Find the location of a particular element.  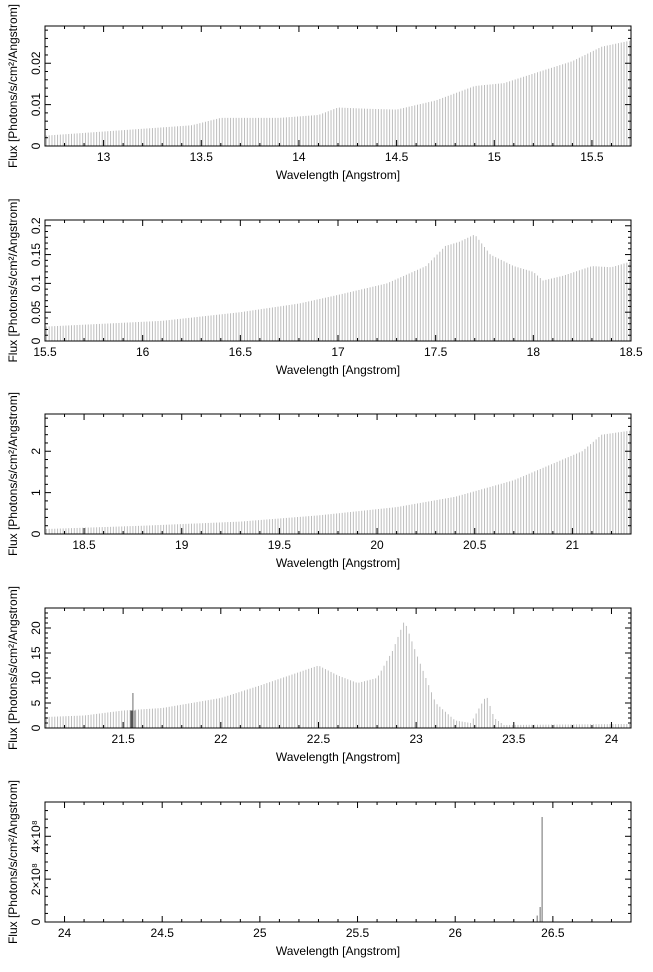

x-tick-label: 26 is located at coordinates (456, 933).